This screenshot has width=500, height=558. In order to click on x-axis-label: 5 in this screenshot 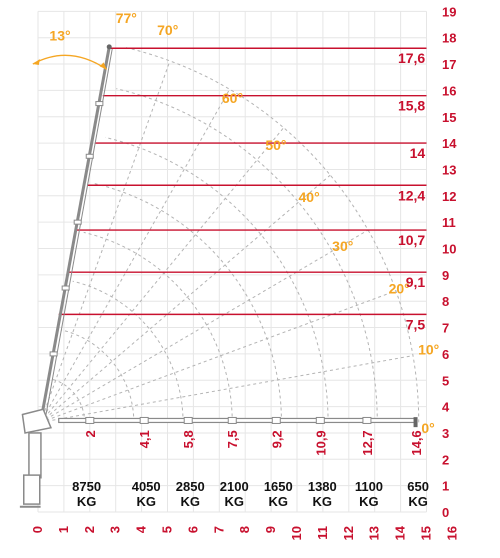, I will do `click(167, 529)`.